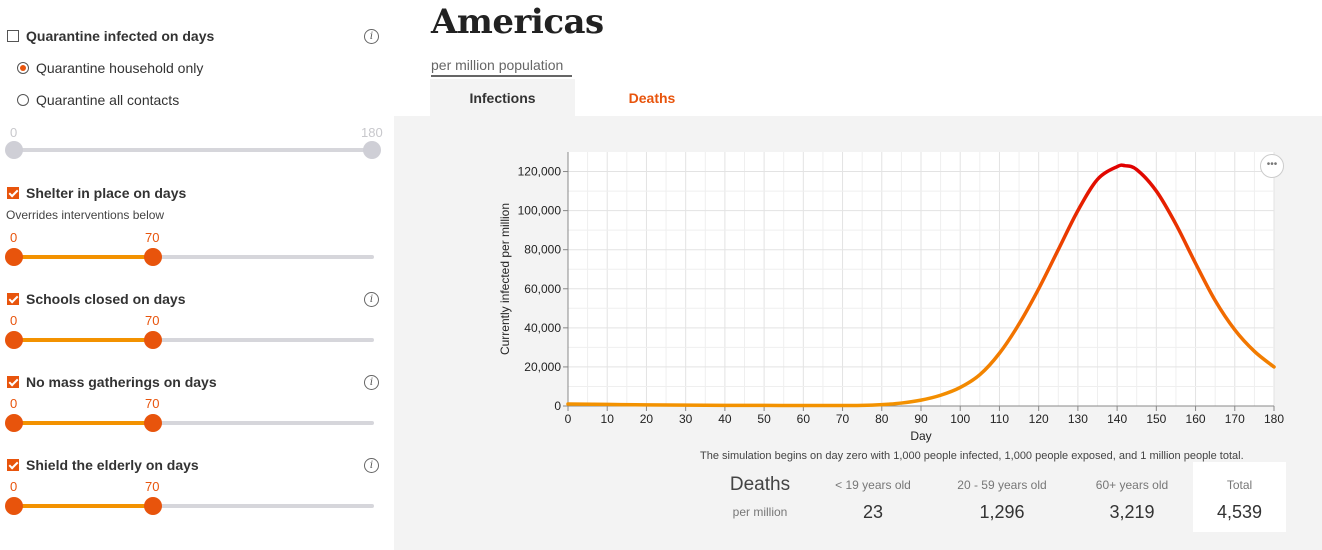 This screenshot has width=1322, height=550. Describe the element at coordinates (152, 320) in the screenshot. I see `schools-end-value: 70` at that location.